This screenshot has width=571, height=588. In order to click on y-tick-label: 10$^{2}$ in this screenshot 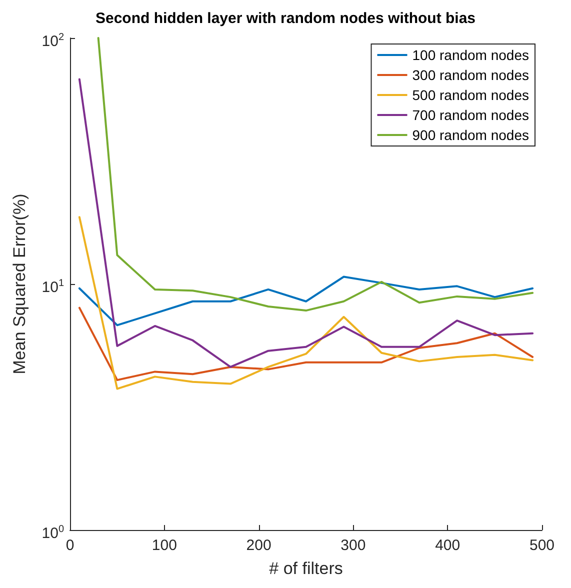, I will do `click(53, 41)`.